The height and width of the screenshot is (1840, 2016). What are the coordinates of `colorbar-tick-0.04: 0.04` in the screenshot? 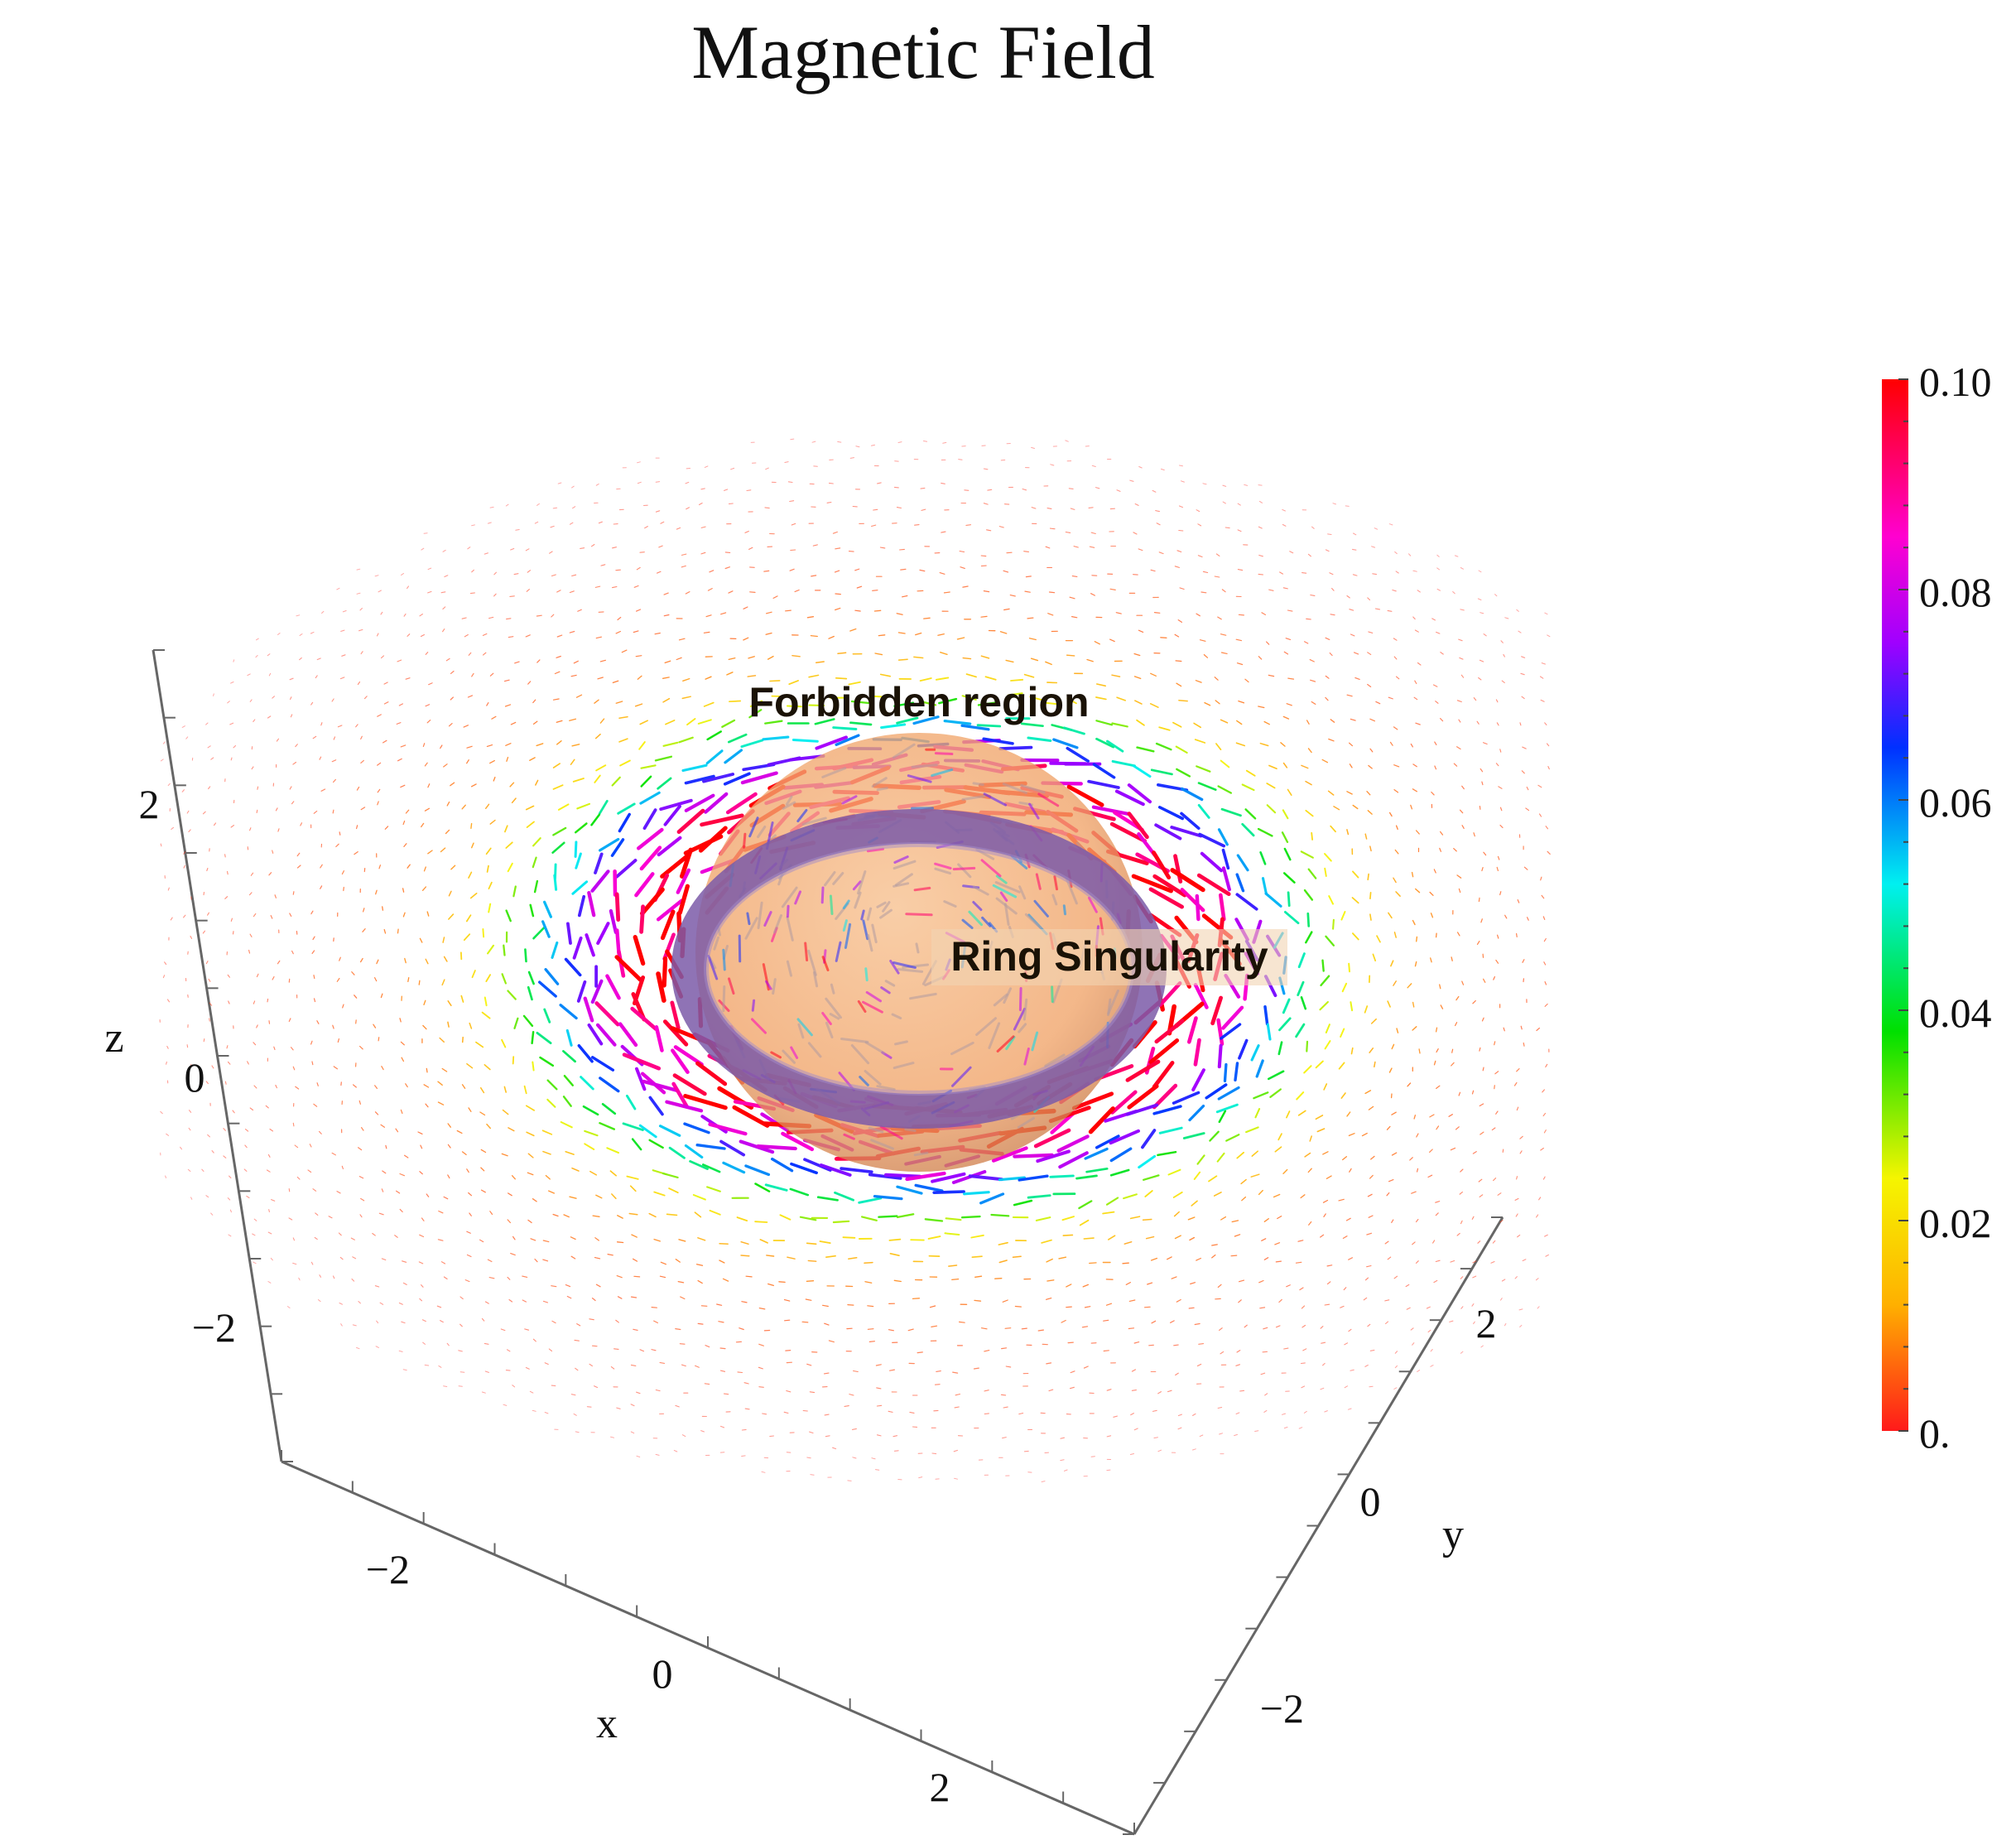 It's located at (1955, 1013).